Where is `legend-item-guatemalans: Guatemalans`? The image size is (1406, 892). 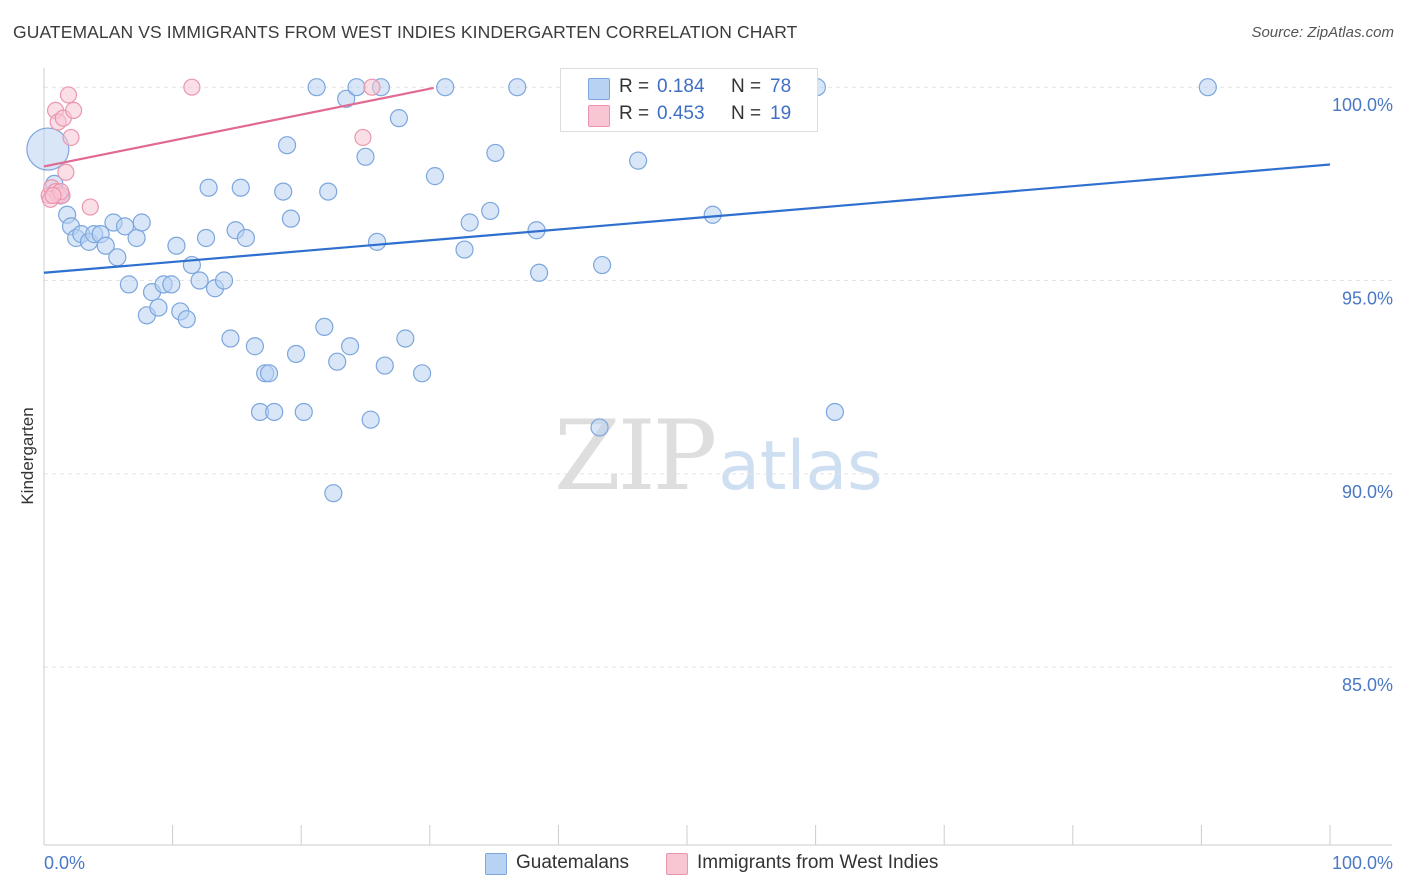 legend-item-guatemalans: Guatemalans is located at coordinates (565, 864).